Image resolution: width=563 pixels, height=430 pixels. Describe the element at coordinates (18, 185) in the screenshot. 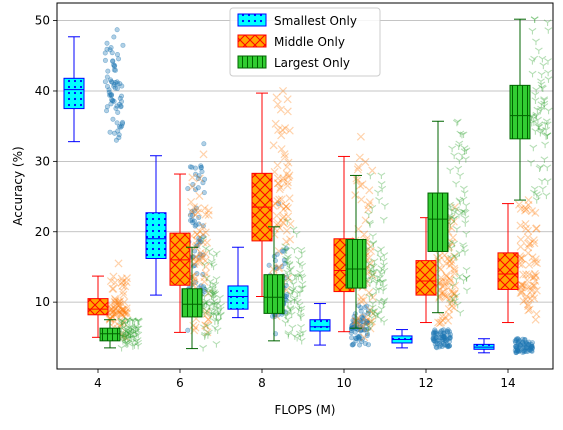

I see `y-axis-title: Accuracy (%)` at that location.